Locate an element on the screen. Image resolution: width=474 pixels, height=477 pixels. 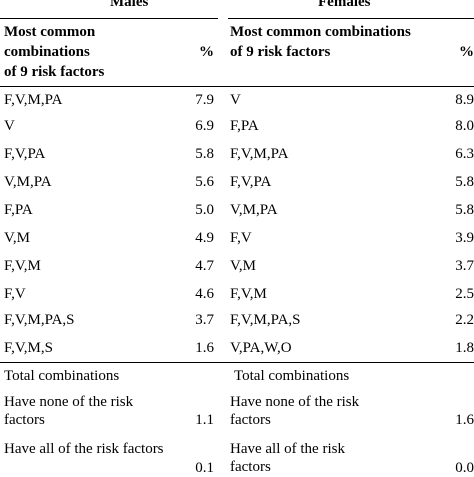
females-combo-cell: V,M is located at coordinates (243, 266).